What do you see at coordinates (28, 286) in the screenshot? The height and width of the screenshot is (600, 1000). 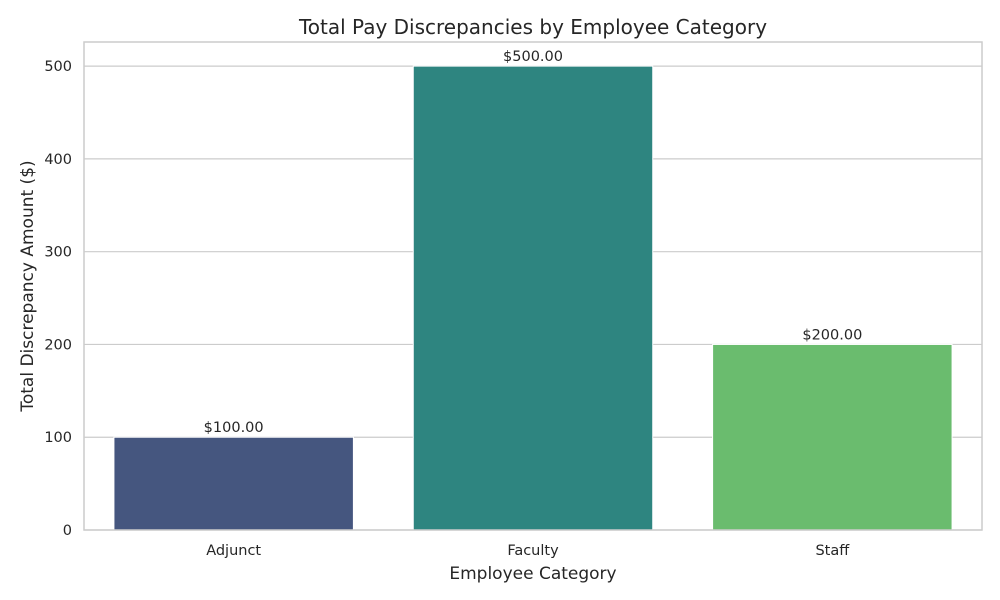 I see `y-axis-label: Total Discrepancy Amount ($)` at bounding box center [28, 286].